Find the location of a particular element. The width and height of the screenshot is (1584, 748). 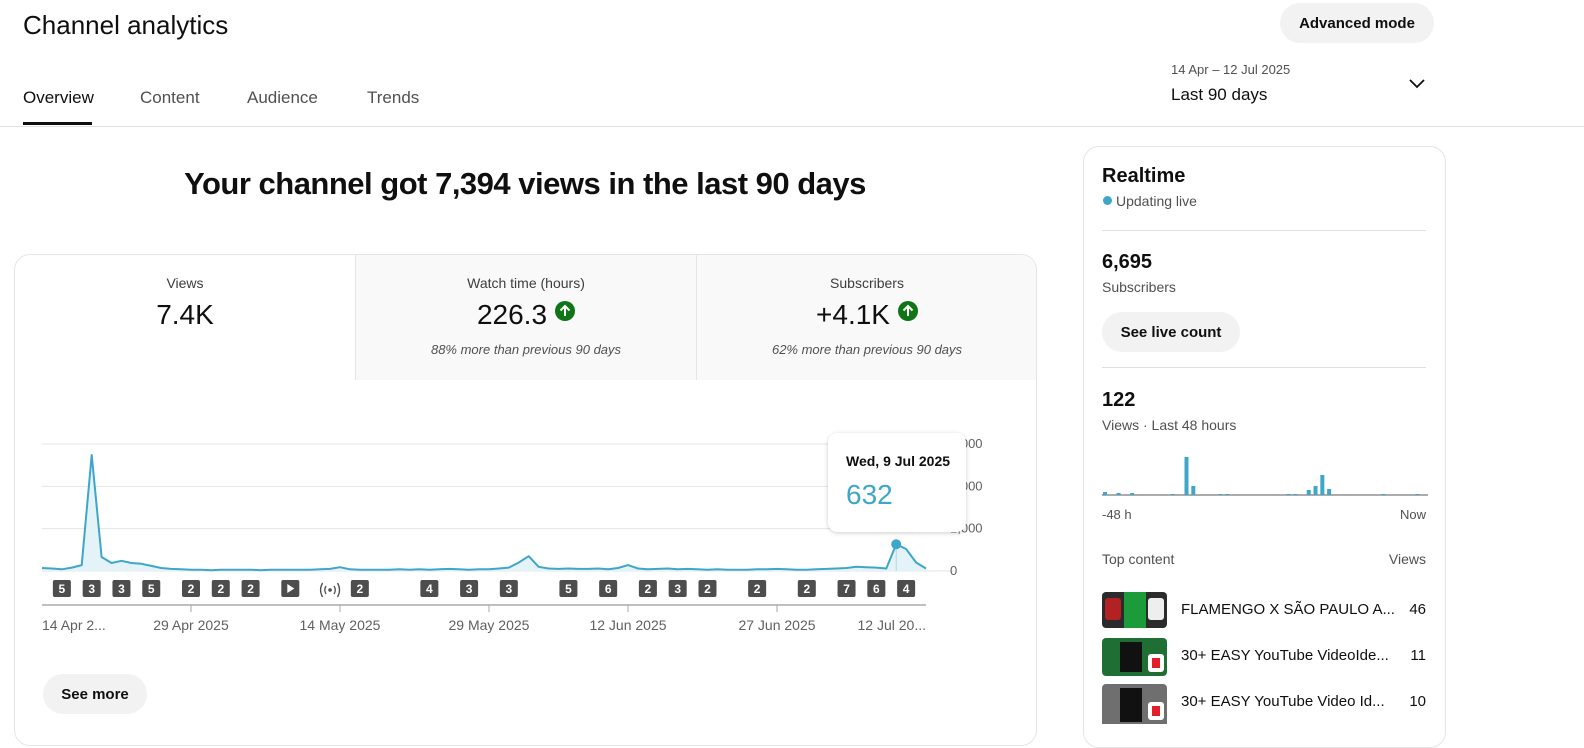

thumb-phone is located at coordinates (1131, 657).